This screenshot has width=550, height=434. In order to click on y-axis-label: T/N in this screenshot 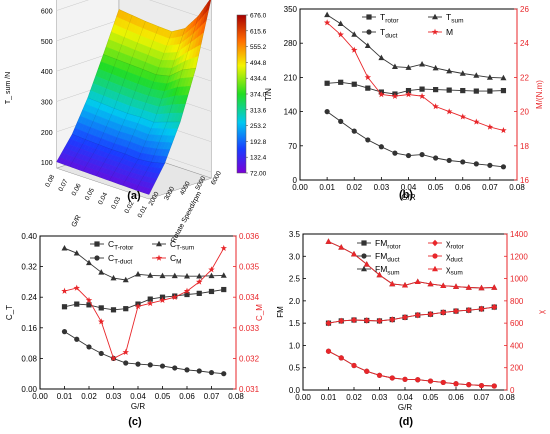, I will do `click(268, 94)`.